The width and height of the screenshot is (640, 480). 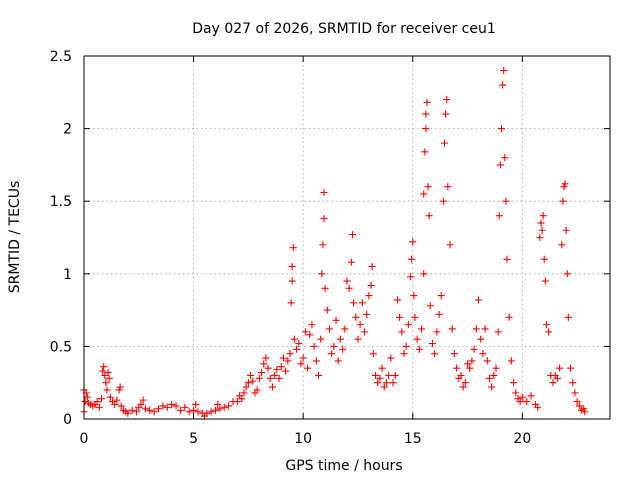 What do you see at coordinates (522, 439) in the screenshot?
I see `x-tick-label: 20` at bounding box center [522, 439].